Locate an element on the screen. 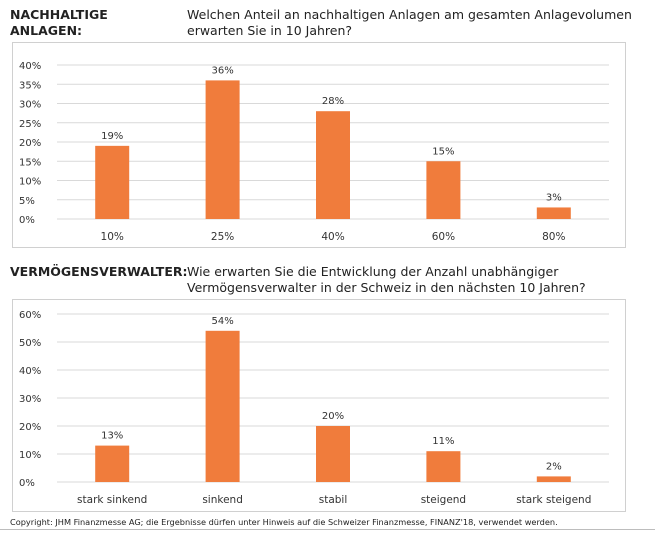  chart1-section-label: NACHHALTIGE ANLAGEN: is located at coordinates (59, 23).